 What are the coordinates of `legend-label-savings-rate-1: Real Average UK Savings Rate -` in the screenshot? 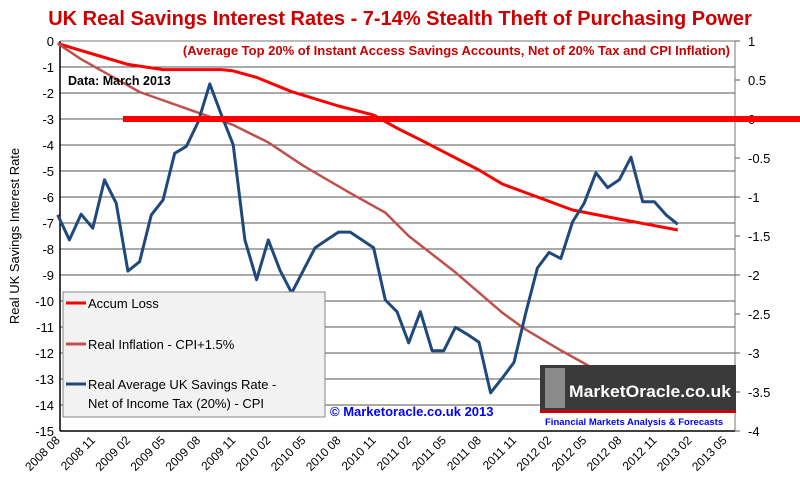 It's located at (182, 384).